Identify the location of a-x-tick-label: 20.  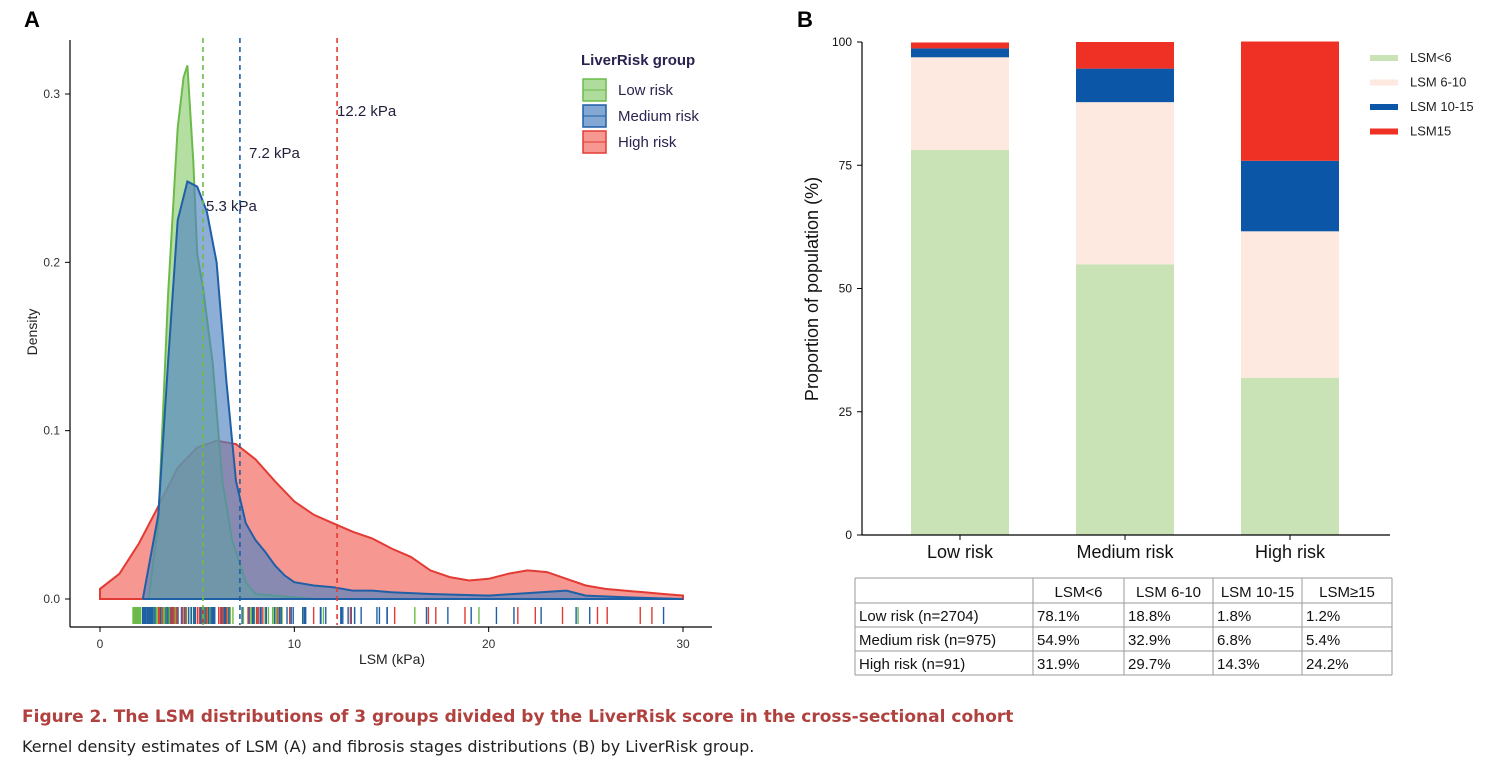
(489, 644).